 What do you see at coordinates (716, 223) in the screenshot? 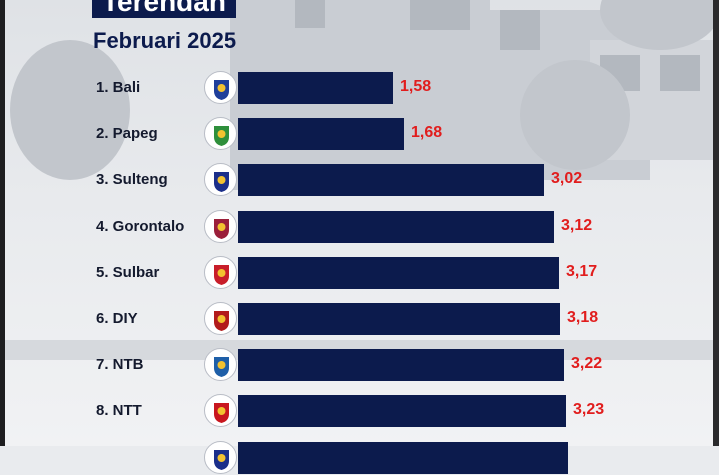
I see `frame-right-edge` at bounding box center [716, 223].